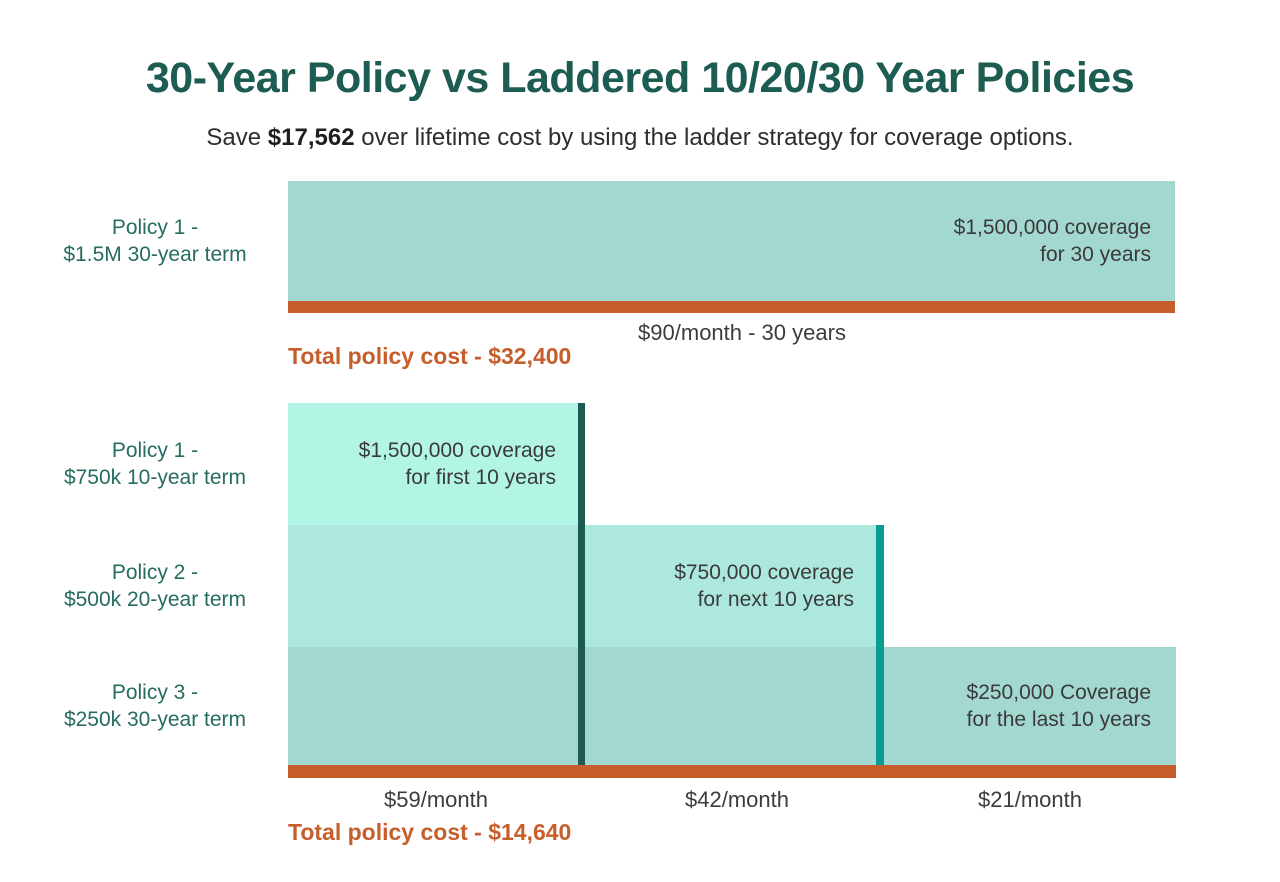 The image size is (1280, 882). Describe the element at coordinates (155, 586) in the screenshot. I see `ladder-policy2-label: Policy 2 - $500k 20-year term` at that location.